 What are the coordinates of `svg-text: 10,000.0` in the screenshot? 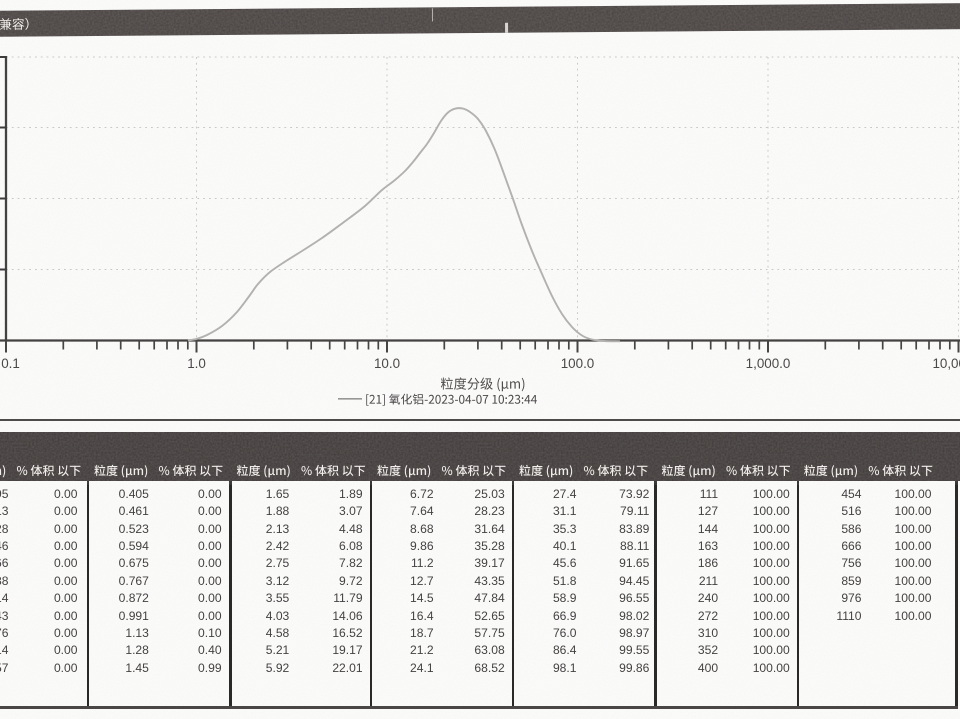 It's located at (946, 363).